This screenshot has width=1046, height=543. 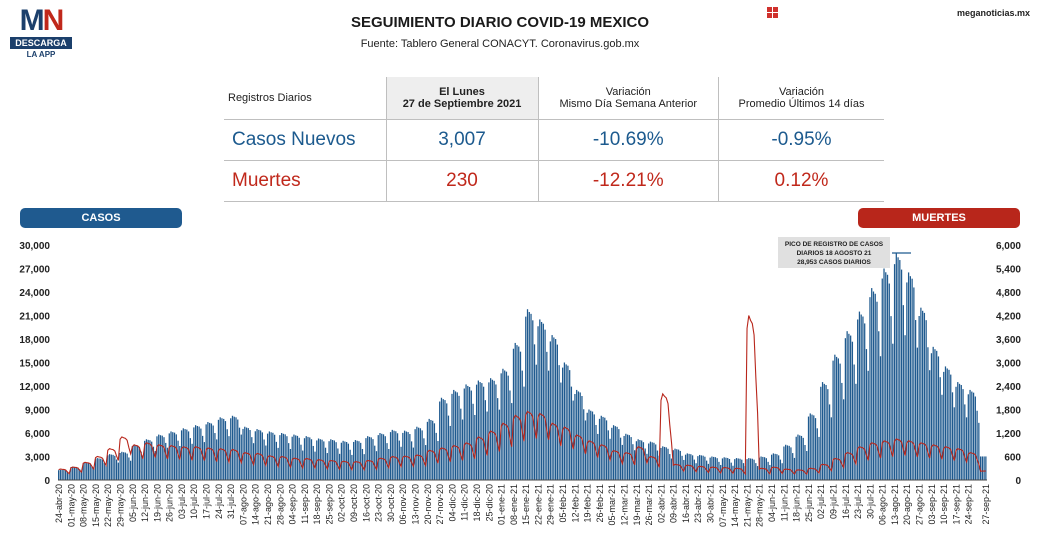 What do you see at coordinates (71, 505) in the screenshot?
I see `x-tick-label: 01-may-20` at bounding box center [71, 505].